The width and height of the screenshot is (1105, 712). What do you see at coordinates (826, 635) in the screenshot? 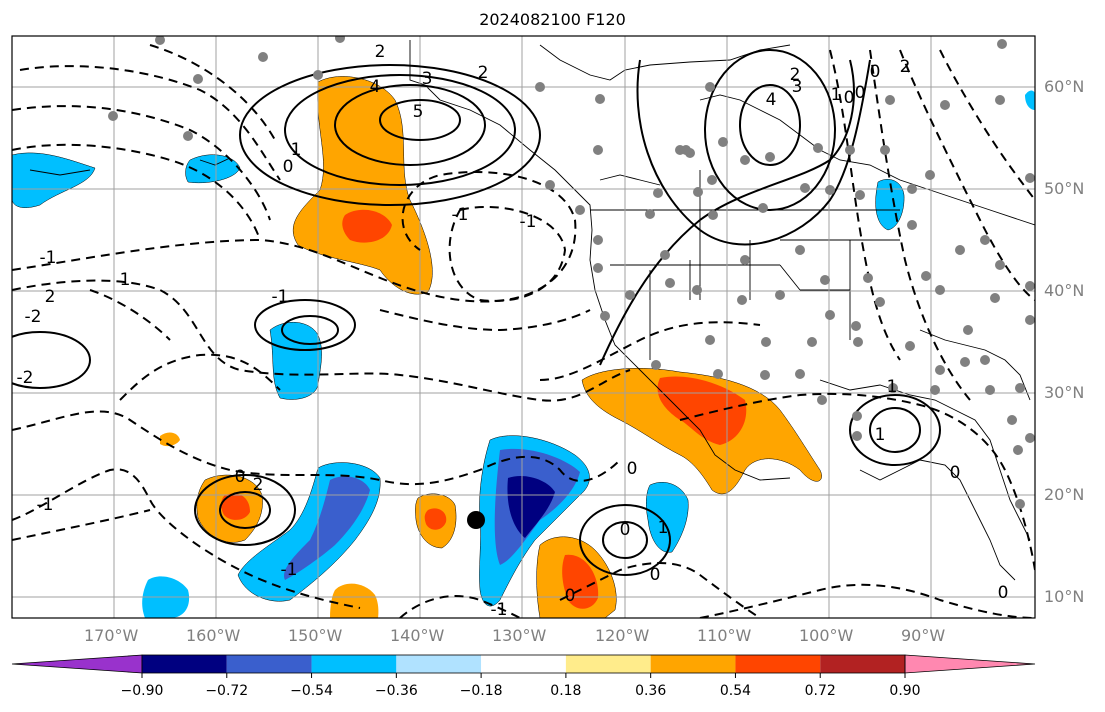
I see `longitude-label: 100°W` at bounding box center [826, 635].